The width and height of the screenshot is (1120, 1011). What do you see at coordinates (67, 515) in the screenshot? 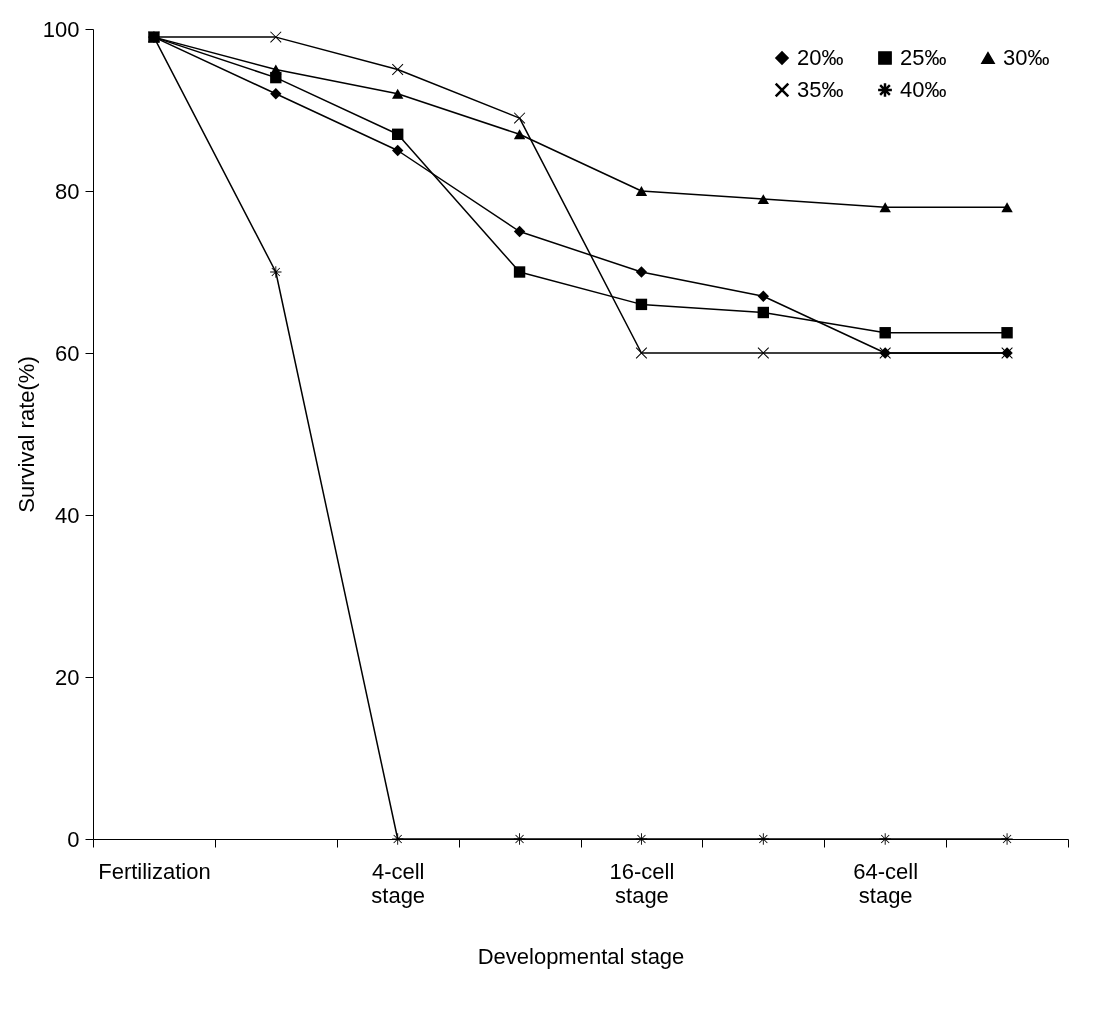
I see `y-tick-label: 40` at bounding box center [67, 515].